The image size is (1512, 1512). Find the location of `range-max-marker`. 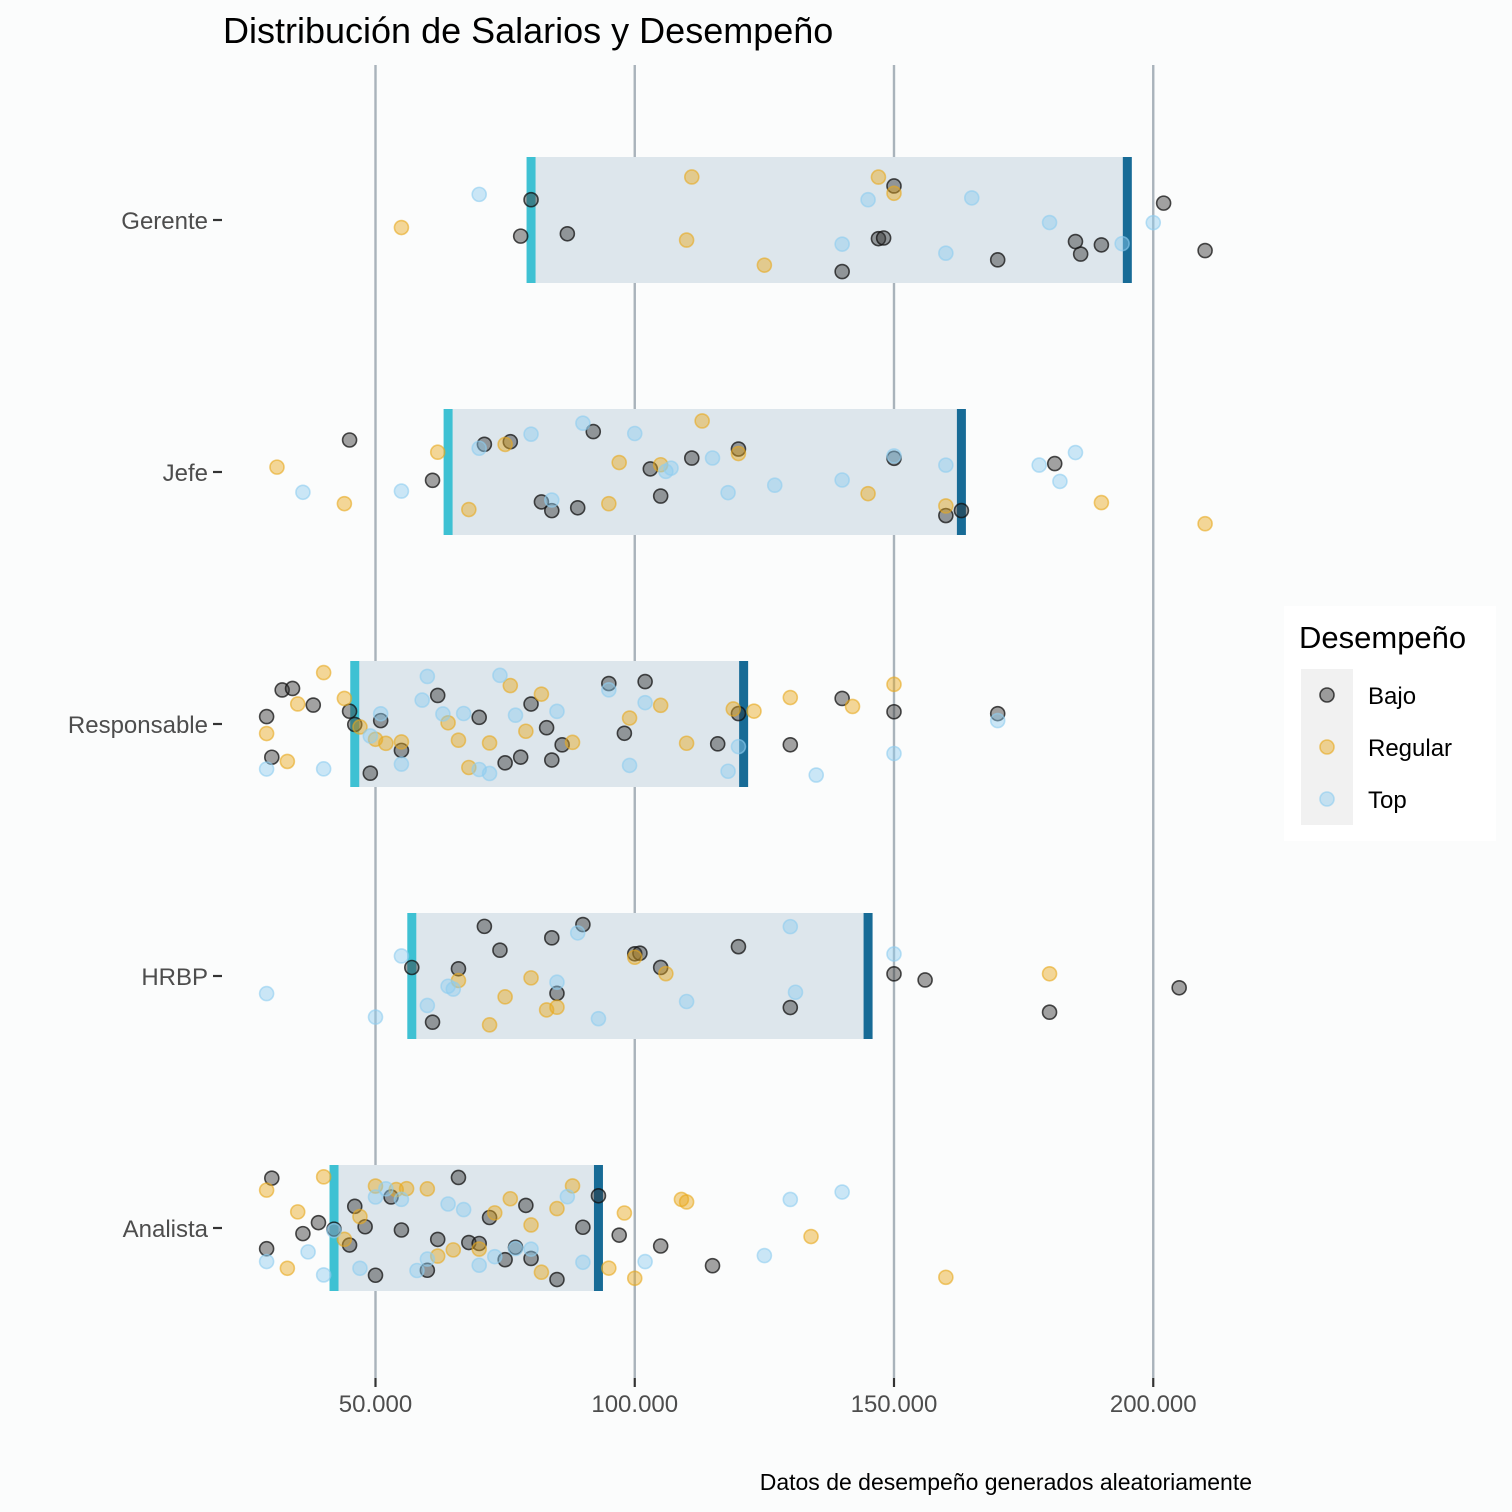

range-max-marker is located at coordinates (868, 976).